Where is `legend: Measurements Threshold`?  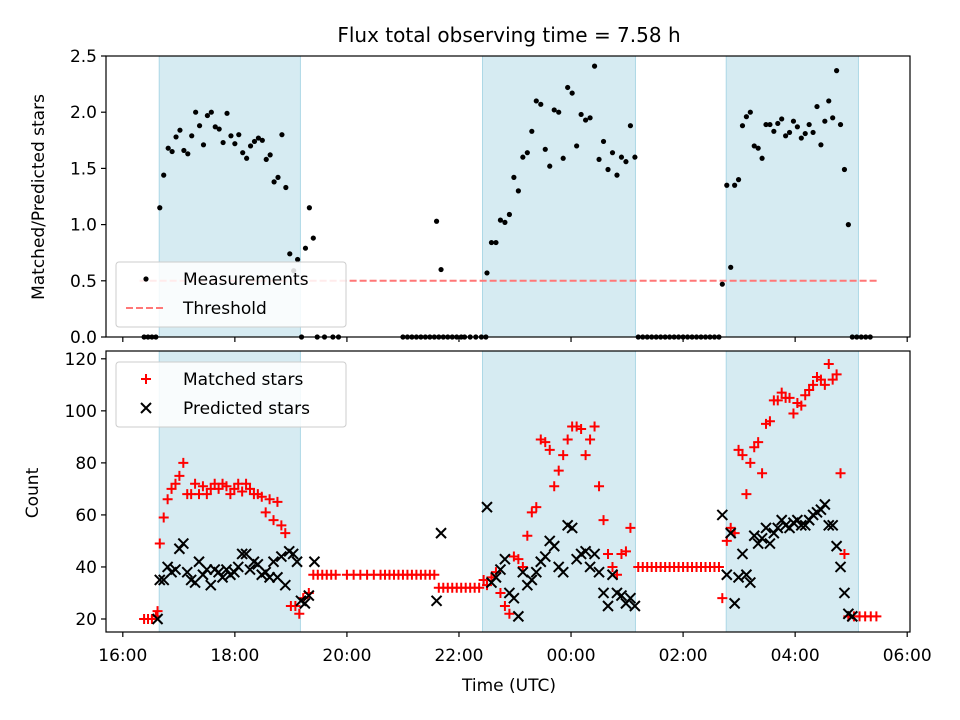
legend: Measurements Threshold is located at coordinates (231, 294).